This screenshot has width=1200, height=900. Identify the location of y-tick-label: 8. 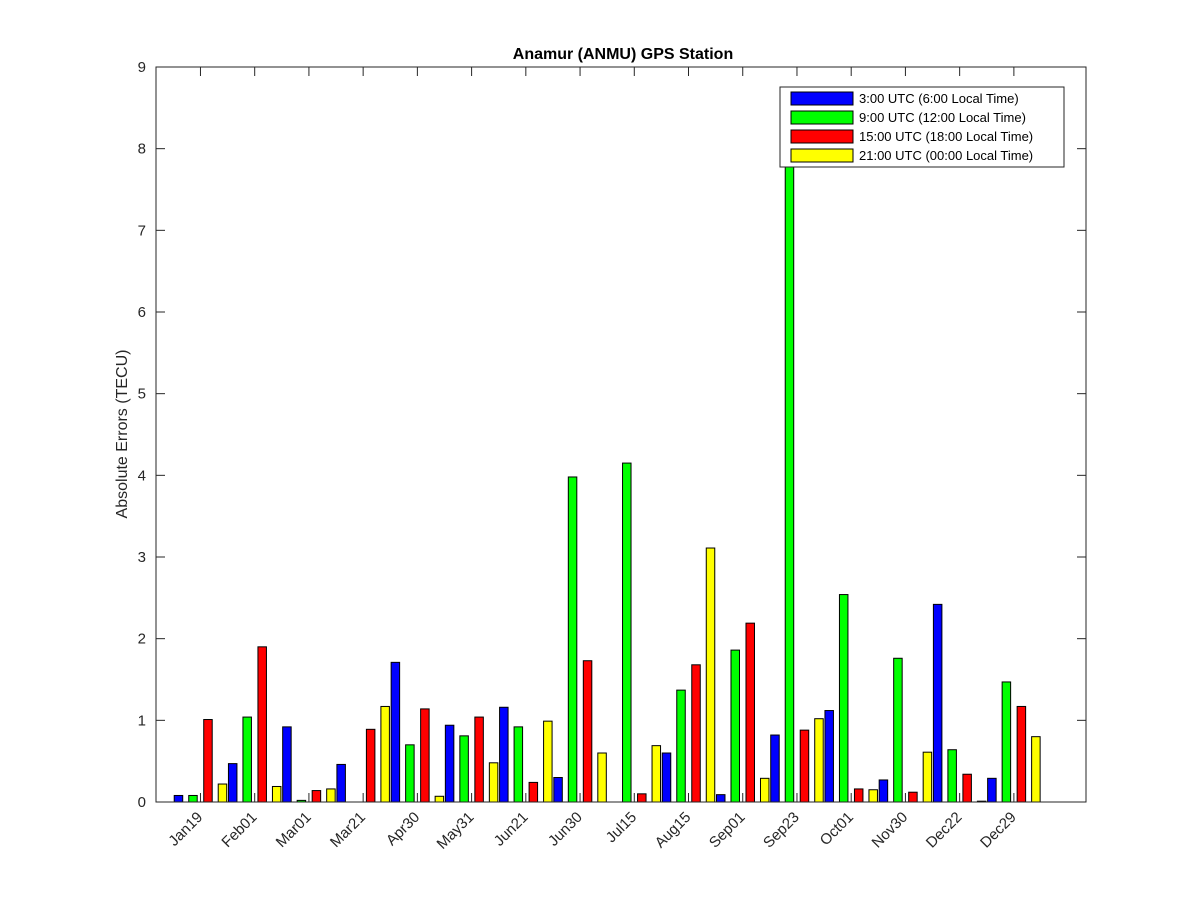
(142, 149).